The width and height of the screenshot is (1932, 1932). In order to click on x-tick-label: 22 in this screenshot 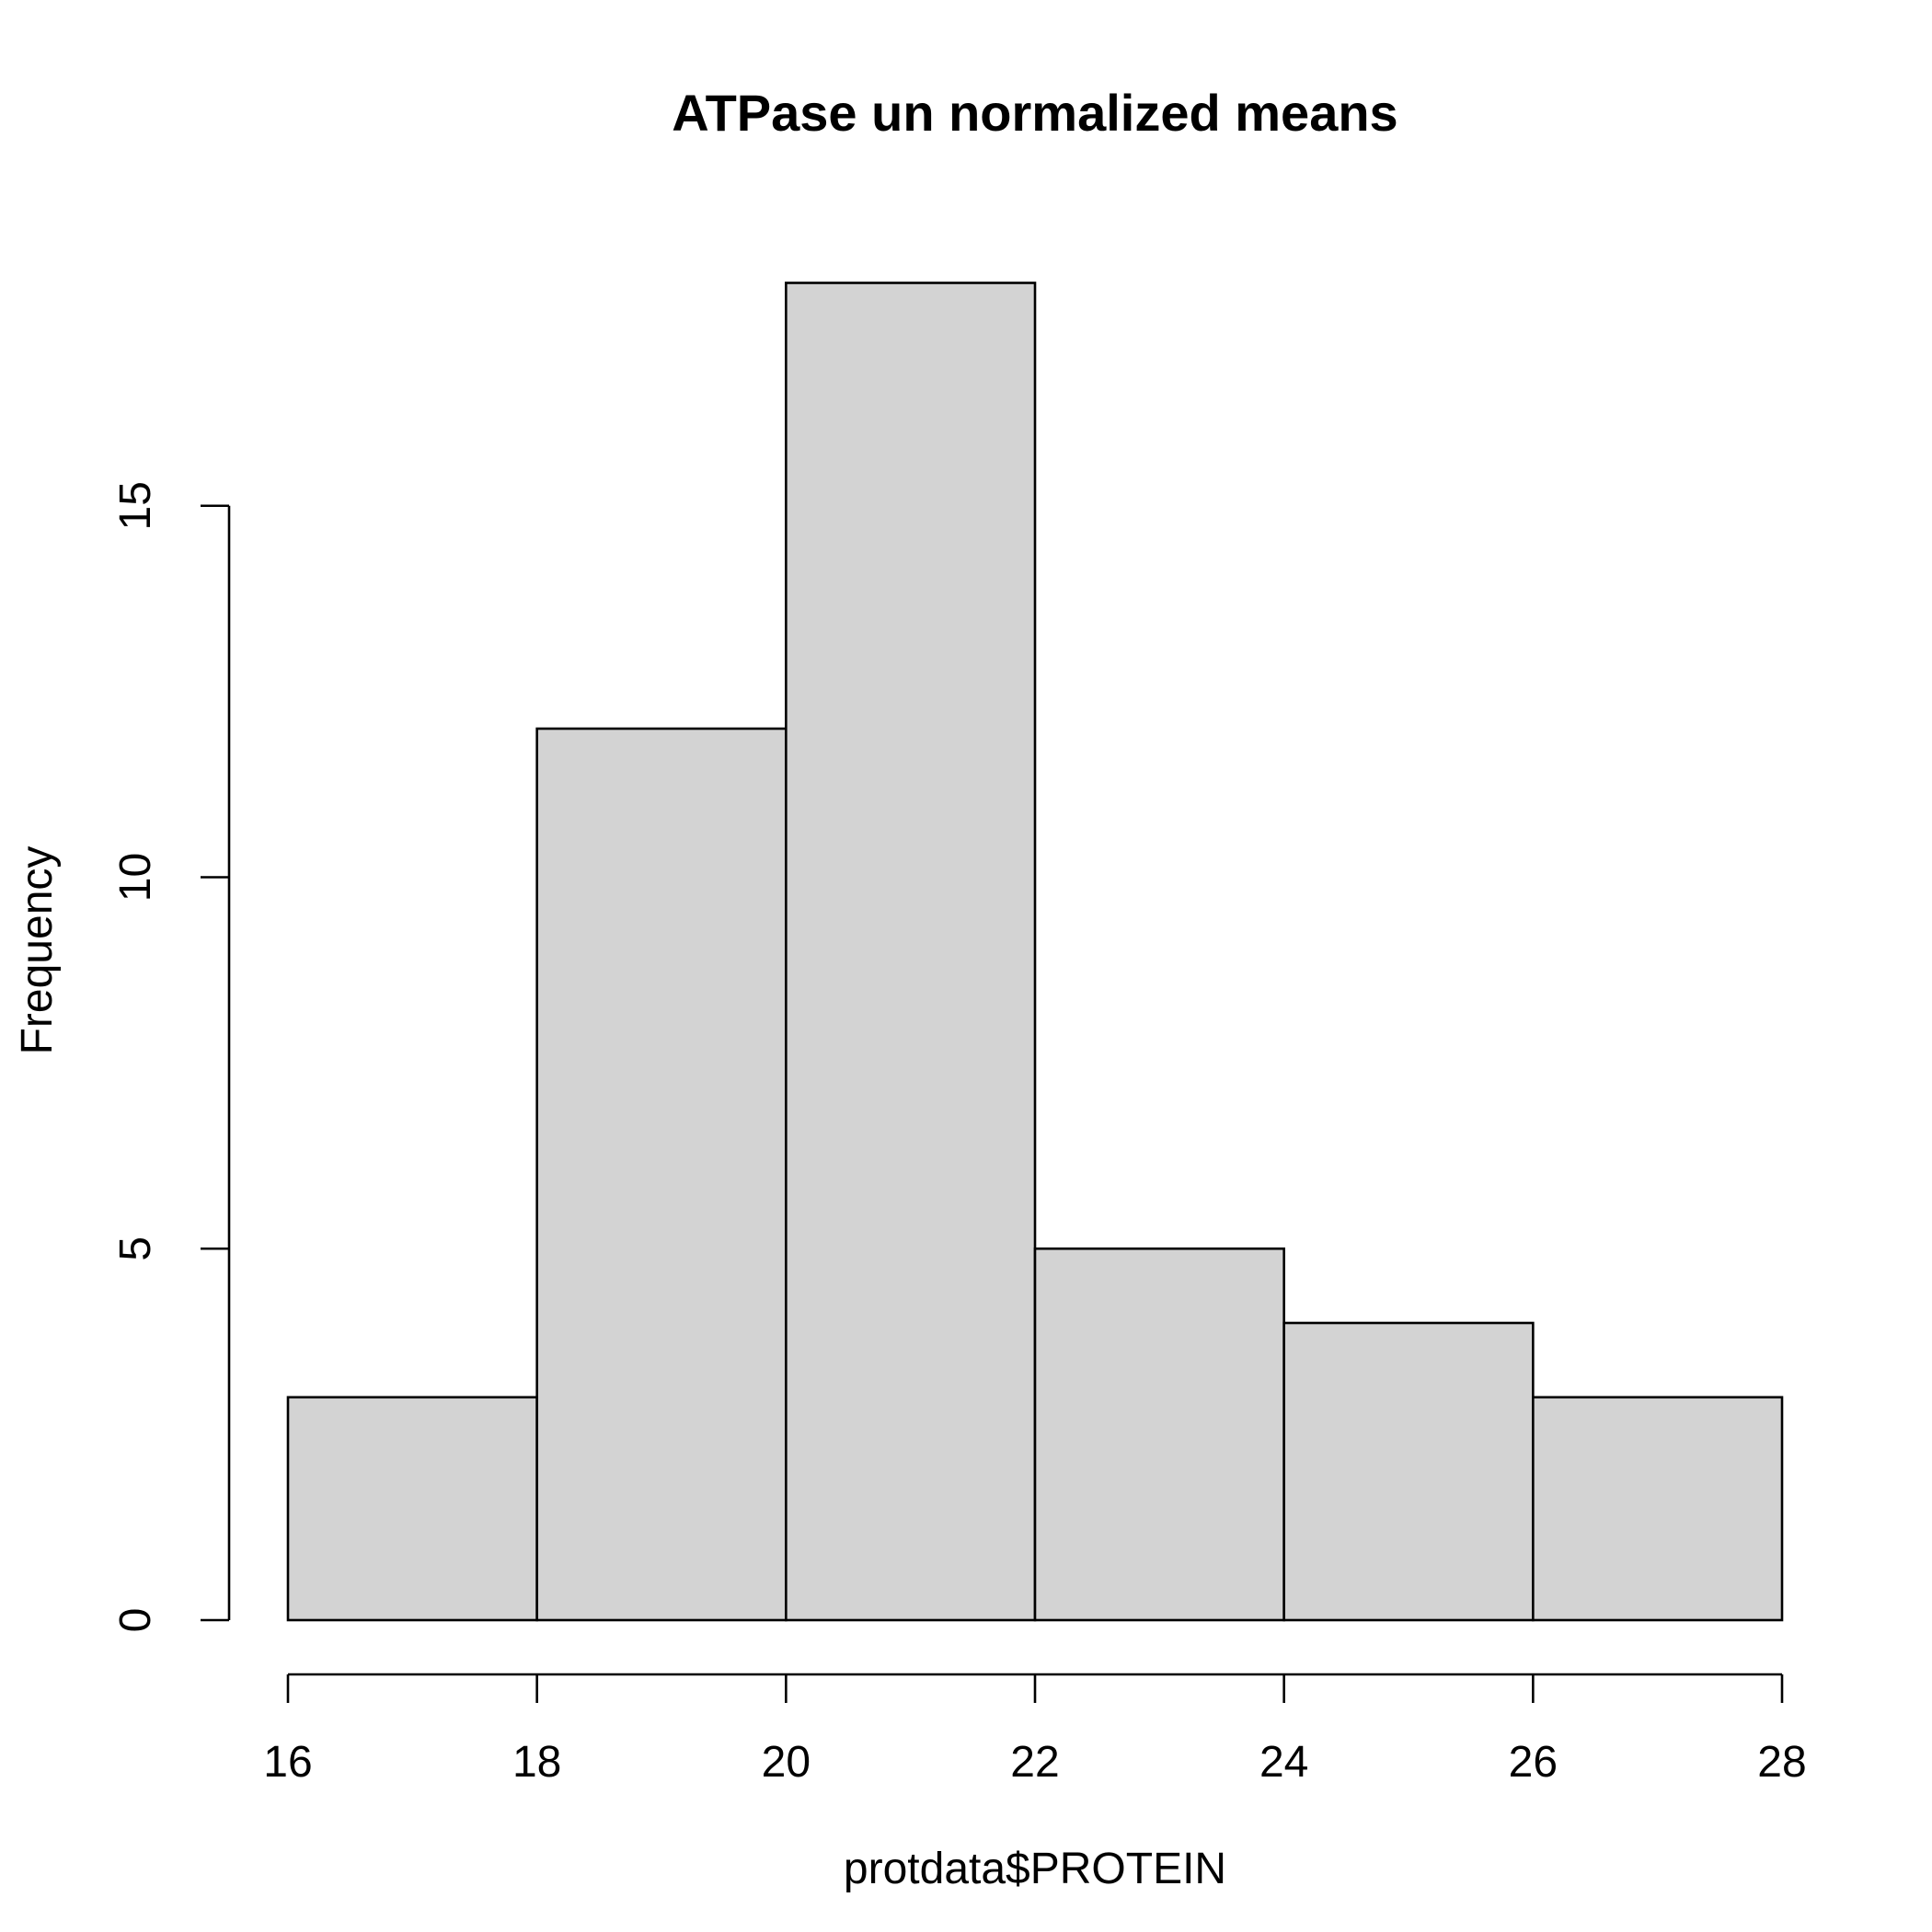, I will do `click(1034, 1762)`.